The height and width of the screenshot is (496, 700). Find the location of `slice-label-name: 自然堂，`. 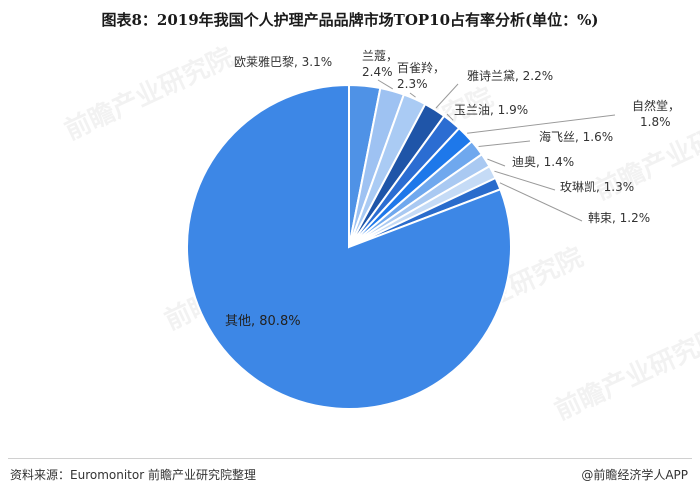

slice-label-name: 自然堂， is located at coordinates (656, 105).